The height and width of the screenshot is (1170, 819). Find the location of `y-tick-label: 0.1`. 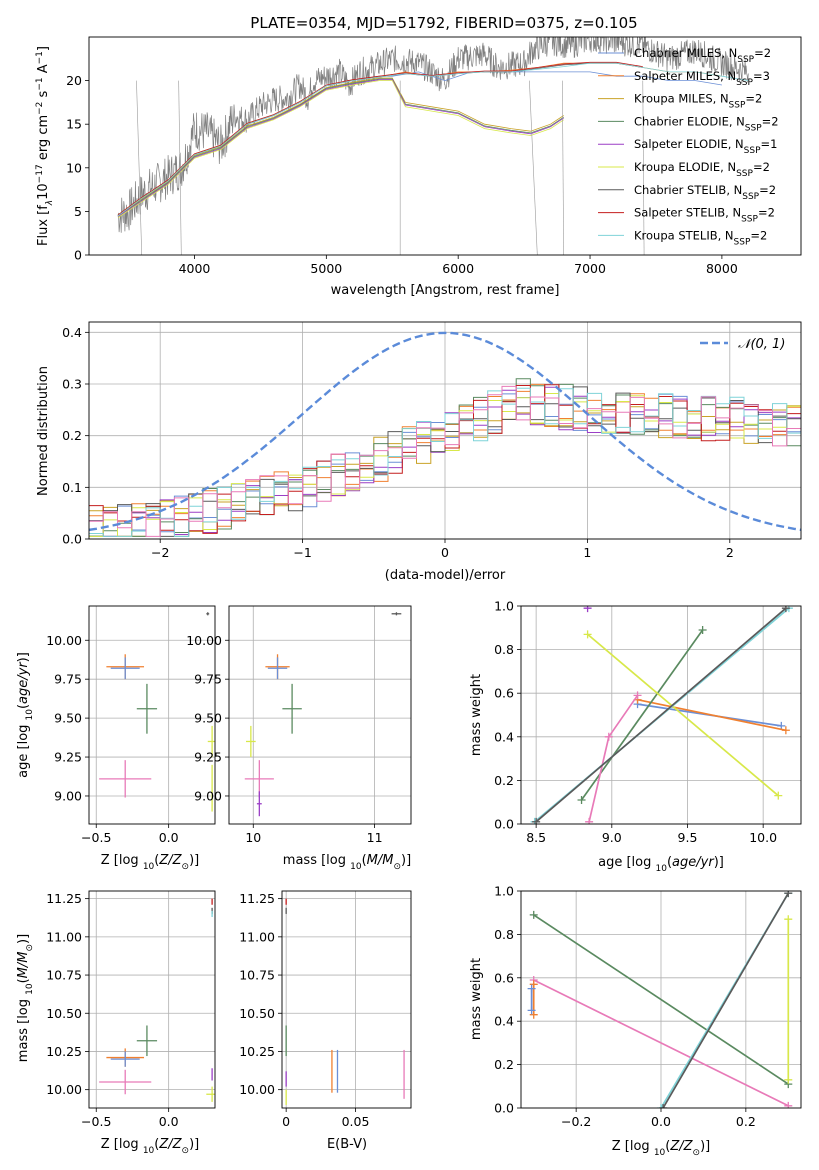

y-tick-label: 0.1 is located at coordinates (72, 487).